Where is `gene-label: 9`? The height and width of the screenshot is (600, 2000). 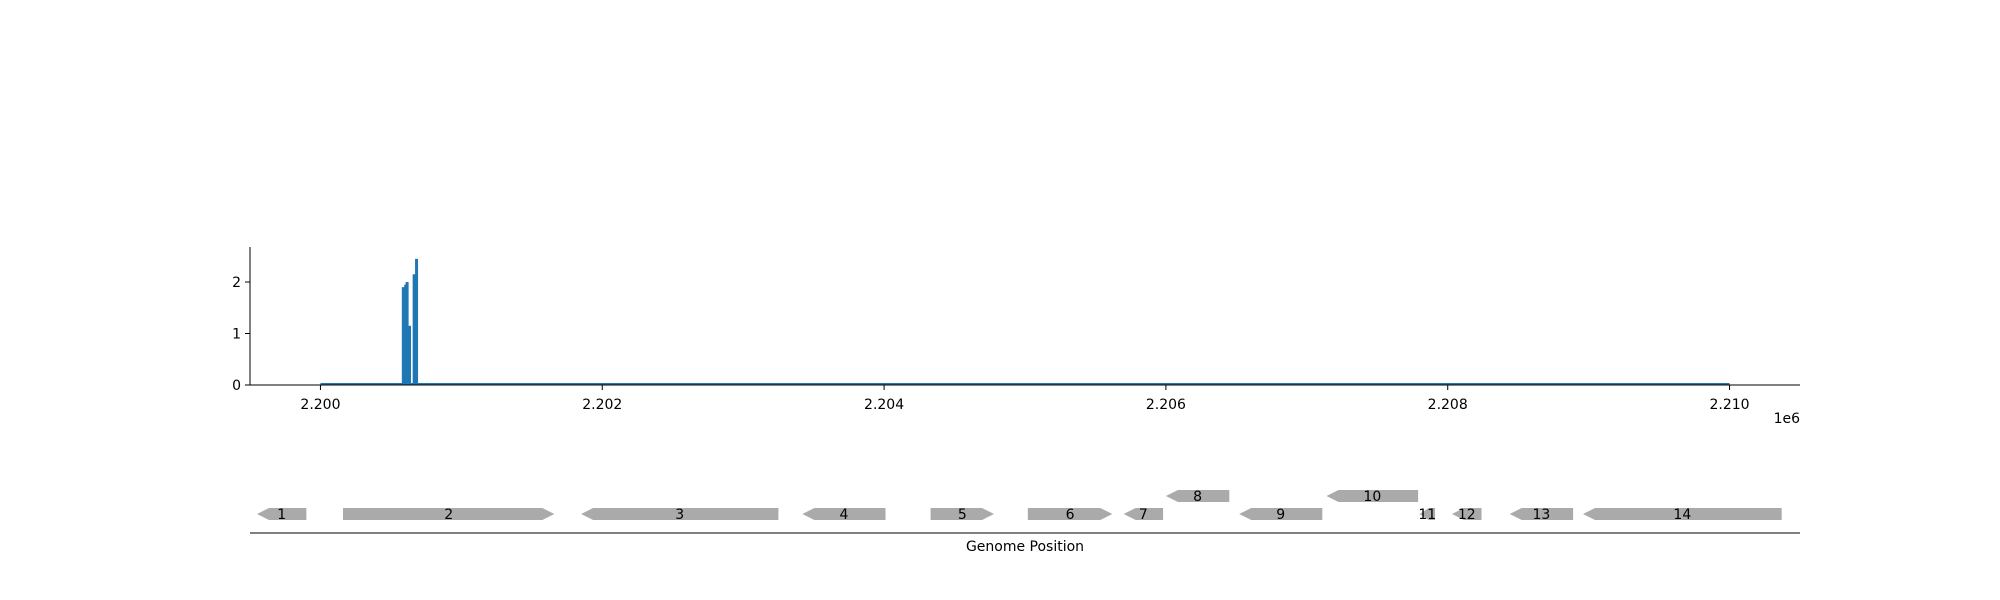
gene-label: 9 is located at coordinates (1280, 515).